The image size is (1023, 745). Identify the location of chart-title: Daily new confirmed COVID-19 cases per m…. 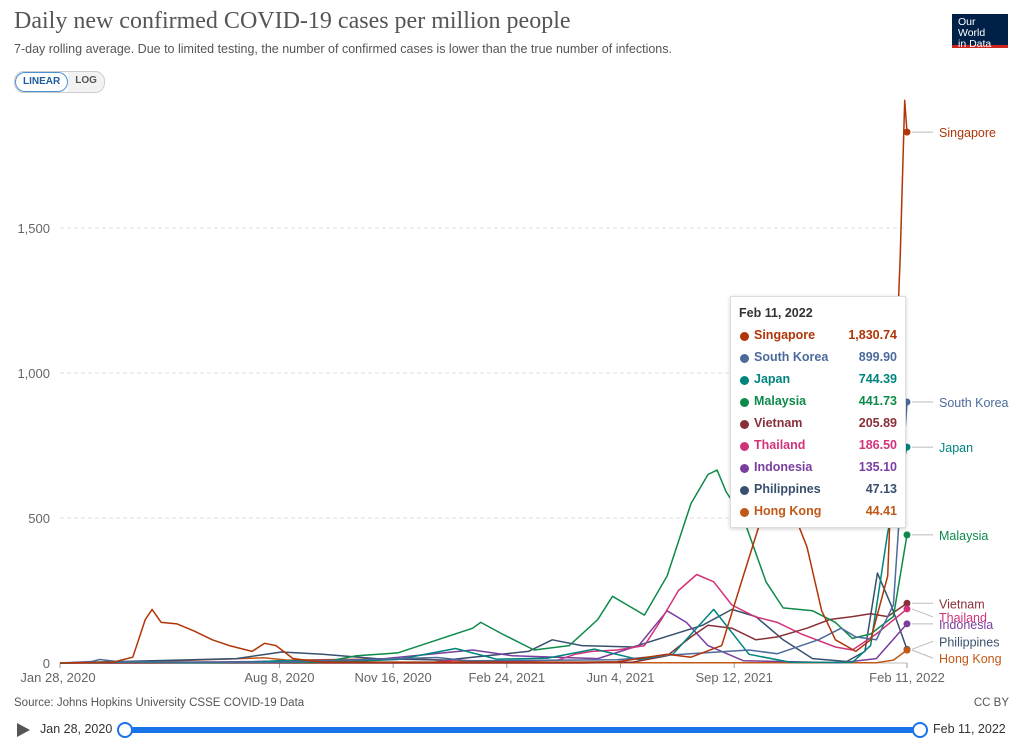
(292, 21).